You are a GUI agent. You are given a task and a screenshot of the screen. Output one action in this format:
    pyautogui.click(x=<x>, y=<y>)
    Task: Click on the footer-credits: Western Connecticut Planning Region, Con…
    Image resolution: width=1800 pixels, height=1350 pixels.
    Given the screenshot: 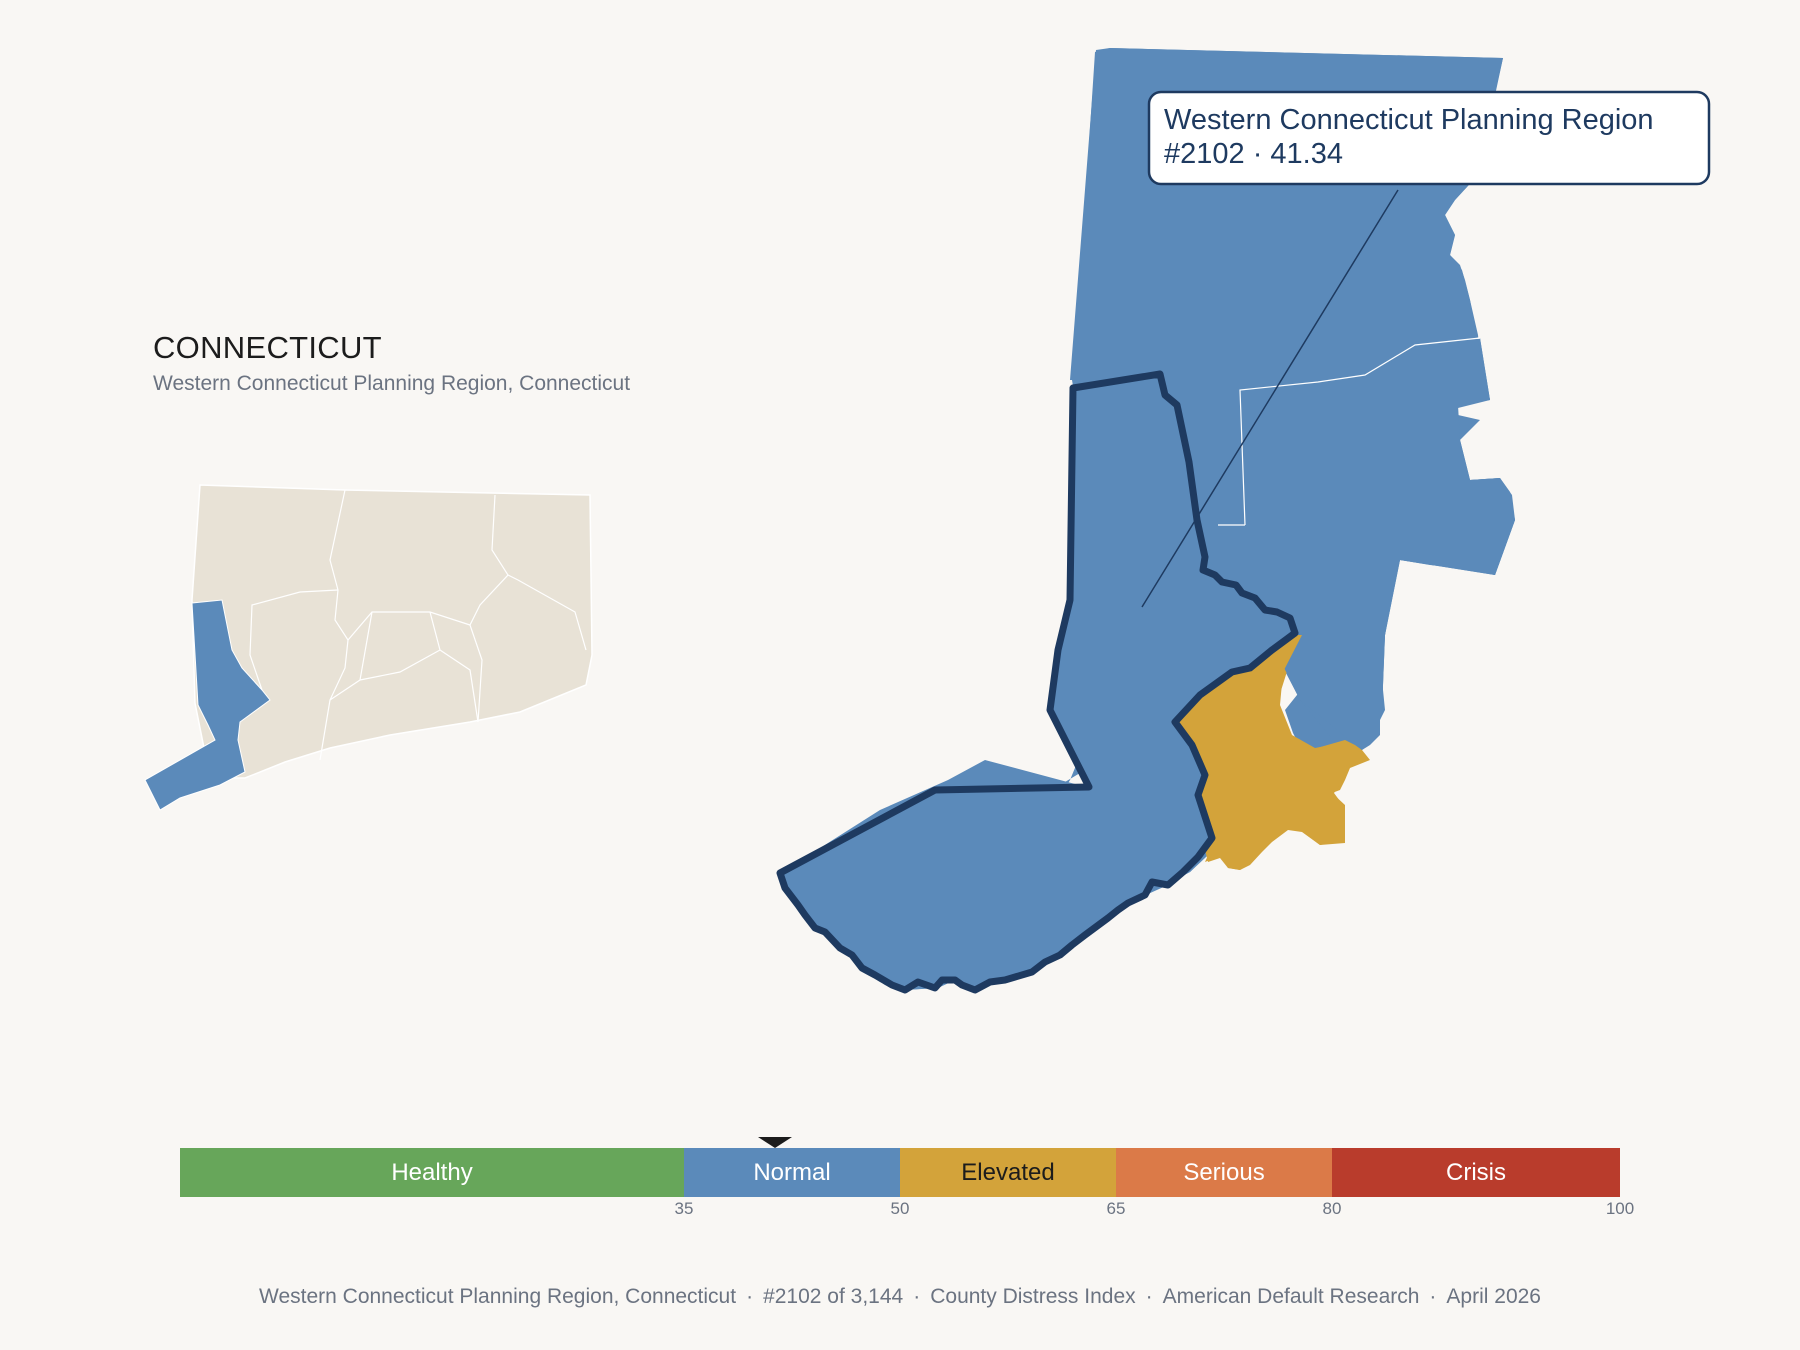 What is the action you would take?
    pyautogui.click(x=900, y=1296)
    